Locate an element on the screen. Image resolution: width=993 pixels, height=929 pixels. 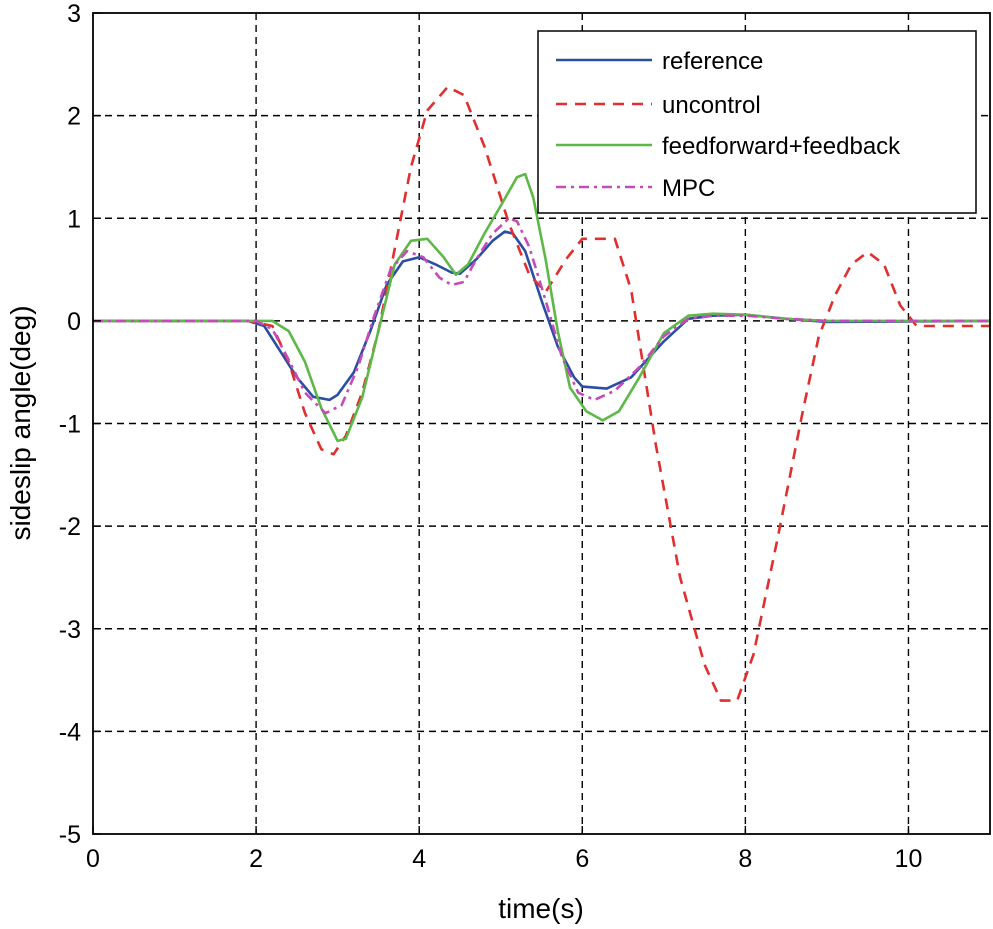
legend-label-3: feedforward+feedback is located at coordinates (781, 146).